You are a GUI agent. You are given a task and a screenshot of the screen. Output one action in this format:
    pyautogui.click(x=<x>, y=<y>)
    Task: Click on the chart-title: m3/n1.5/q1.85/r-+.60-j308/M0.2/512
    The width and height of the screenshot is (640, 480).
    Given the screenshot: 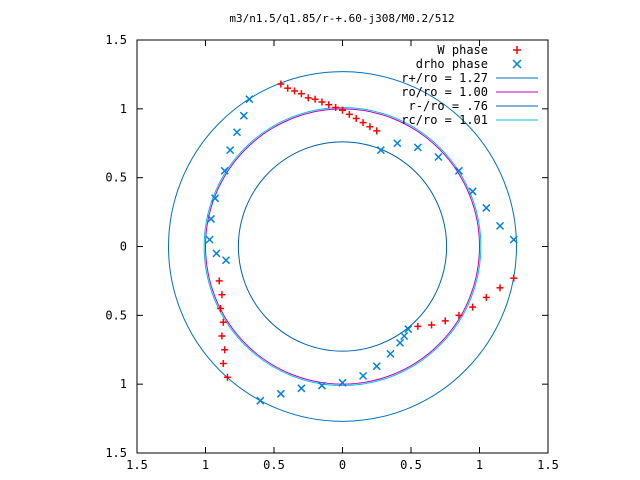 What is the action you would take?
    pyautogui.click(x=341, y=18)
    